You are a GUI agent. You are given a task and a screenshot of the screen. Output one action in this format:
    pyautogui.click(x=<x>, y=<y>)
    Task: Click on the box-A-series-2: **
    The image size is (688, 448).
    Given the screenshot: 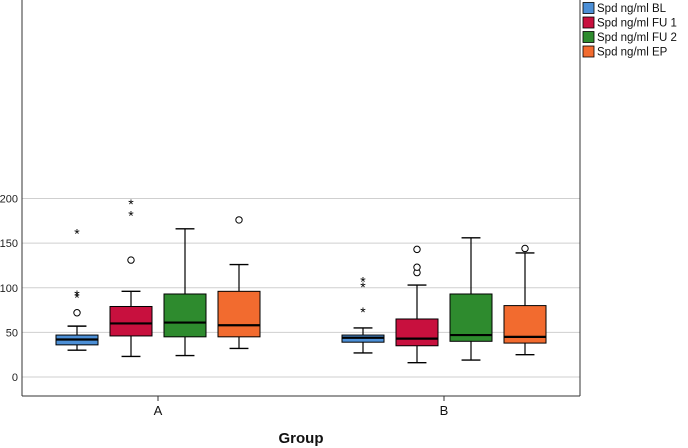 What is the action you would take?
    pyautogui.click(x=131, y=277)
    